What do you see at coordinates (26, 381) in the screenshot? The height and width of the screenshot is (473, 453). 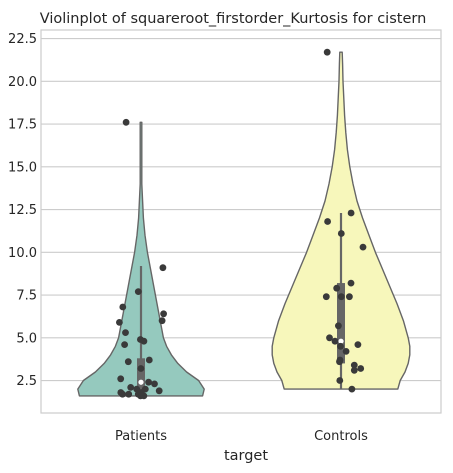 I see `y-tick-label: 2.5` at bounding box center [26, 381].